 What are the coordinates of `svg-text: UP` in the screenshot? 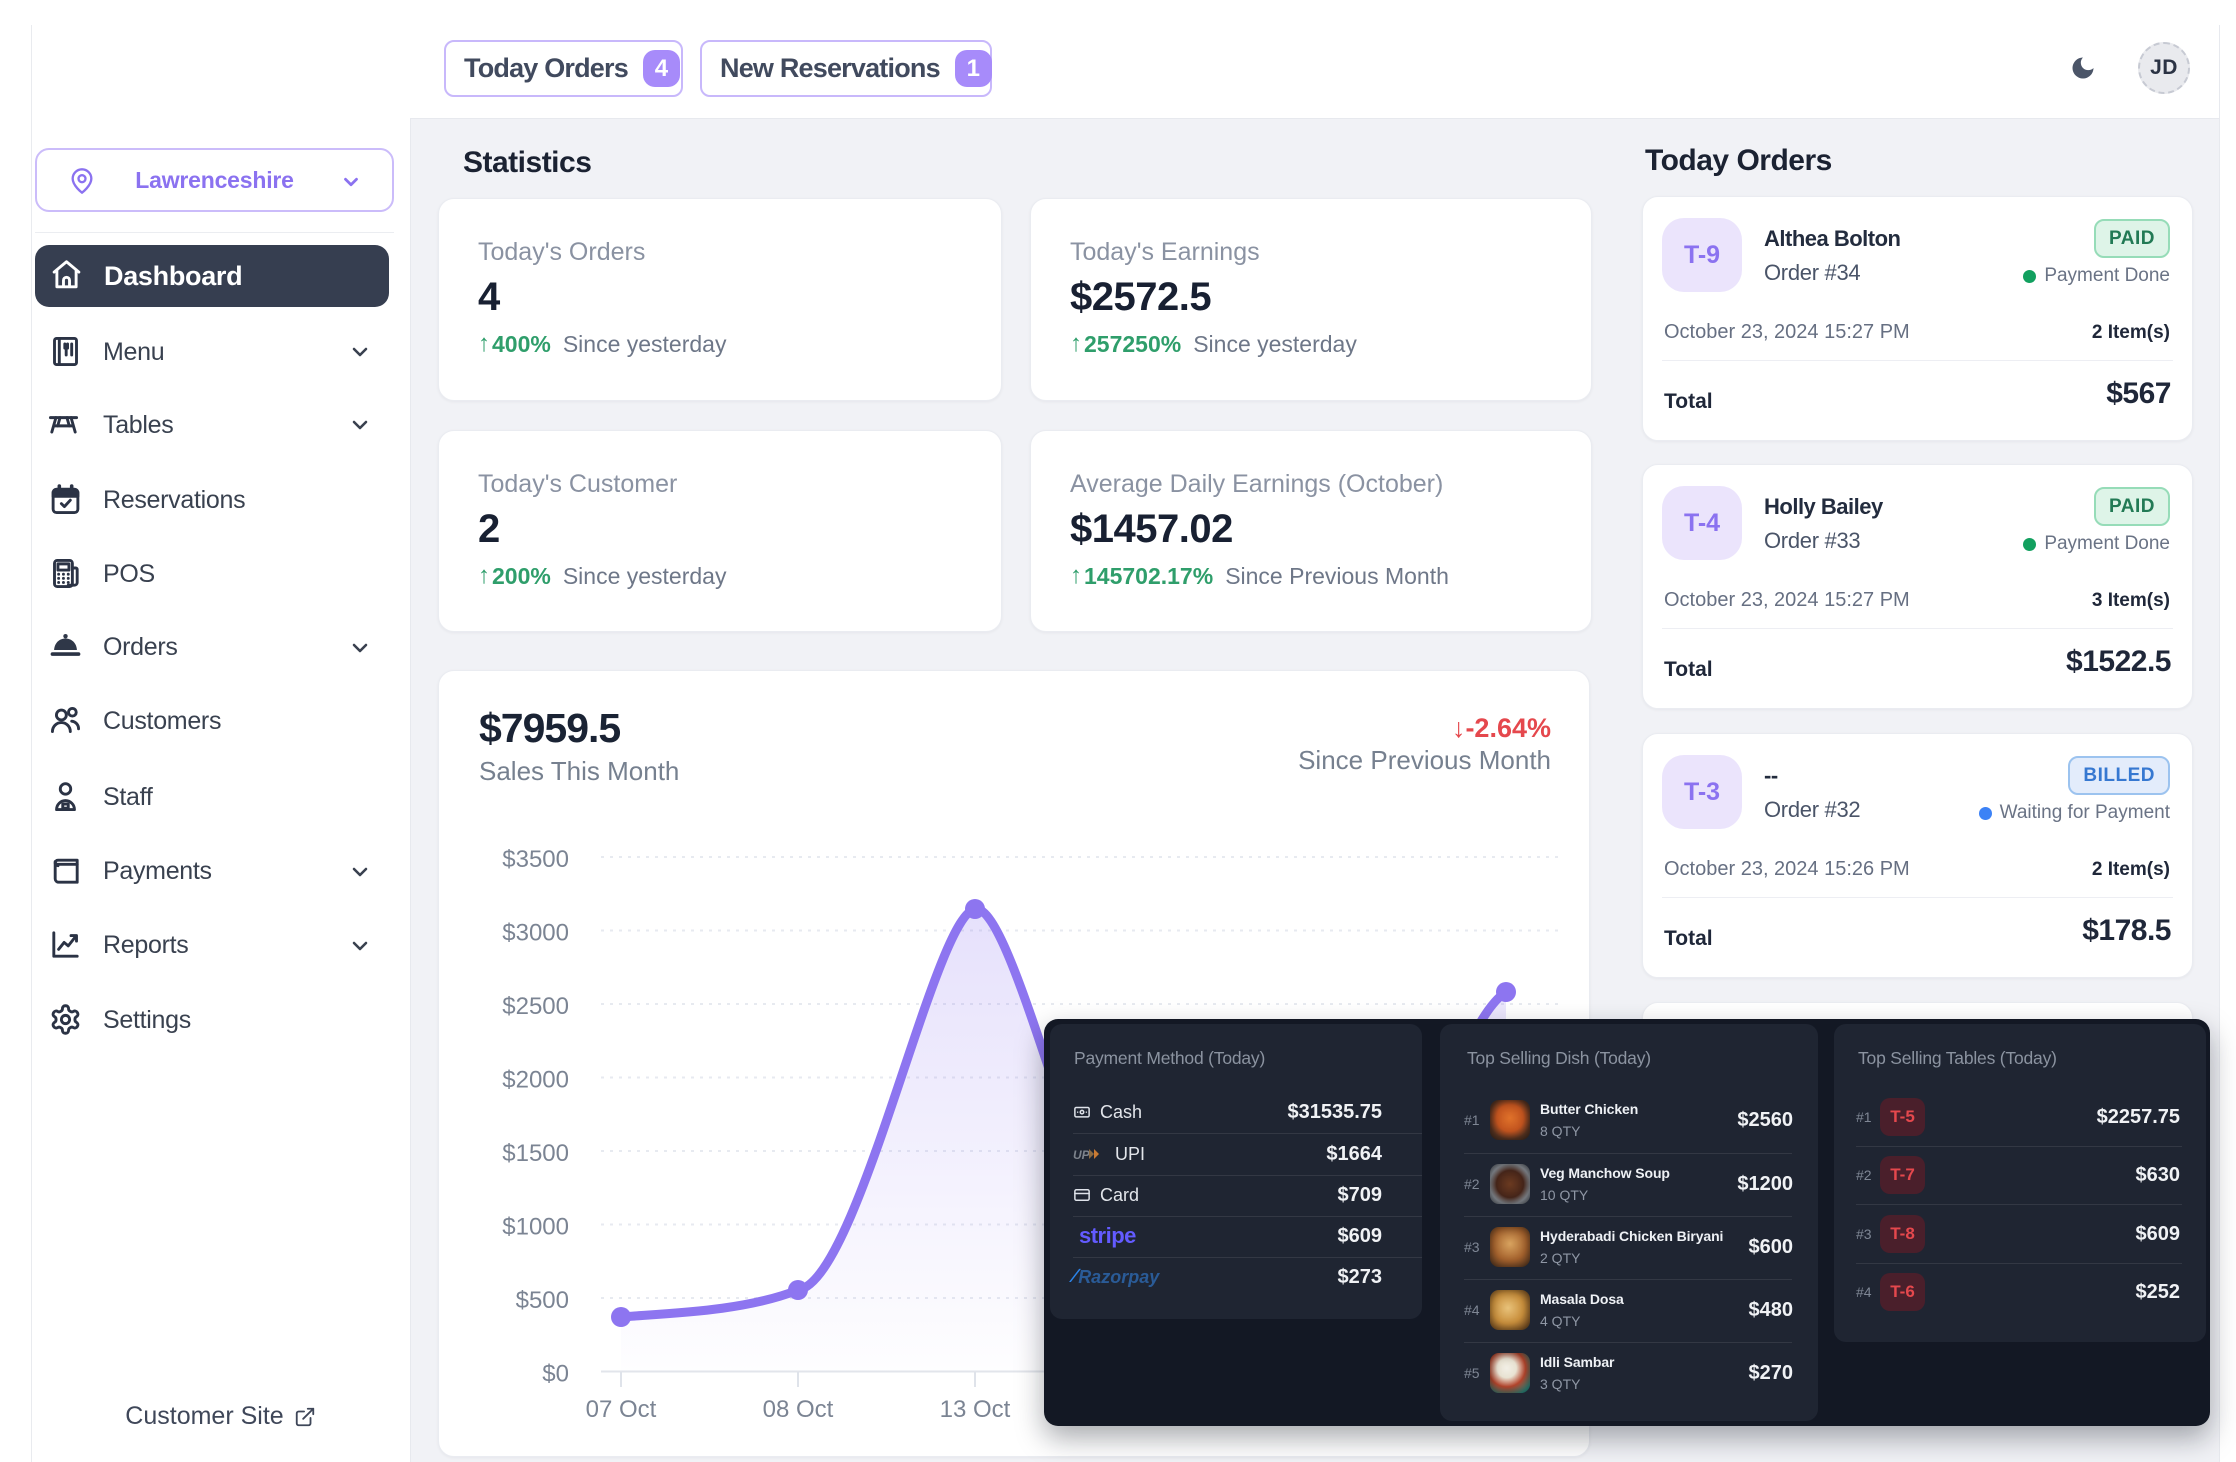 It's located at (1082, 1155).